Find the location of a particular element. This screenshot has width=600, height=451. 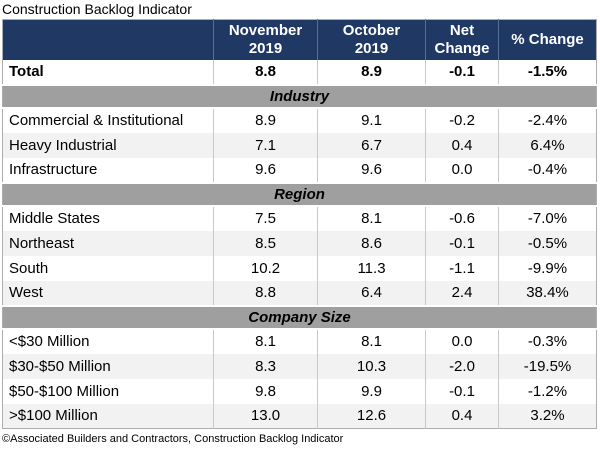

value-cell: 6.4% is located at coordinates (547, 145).